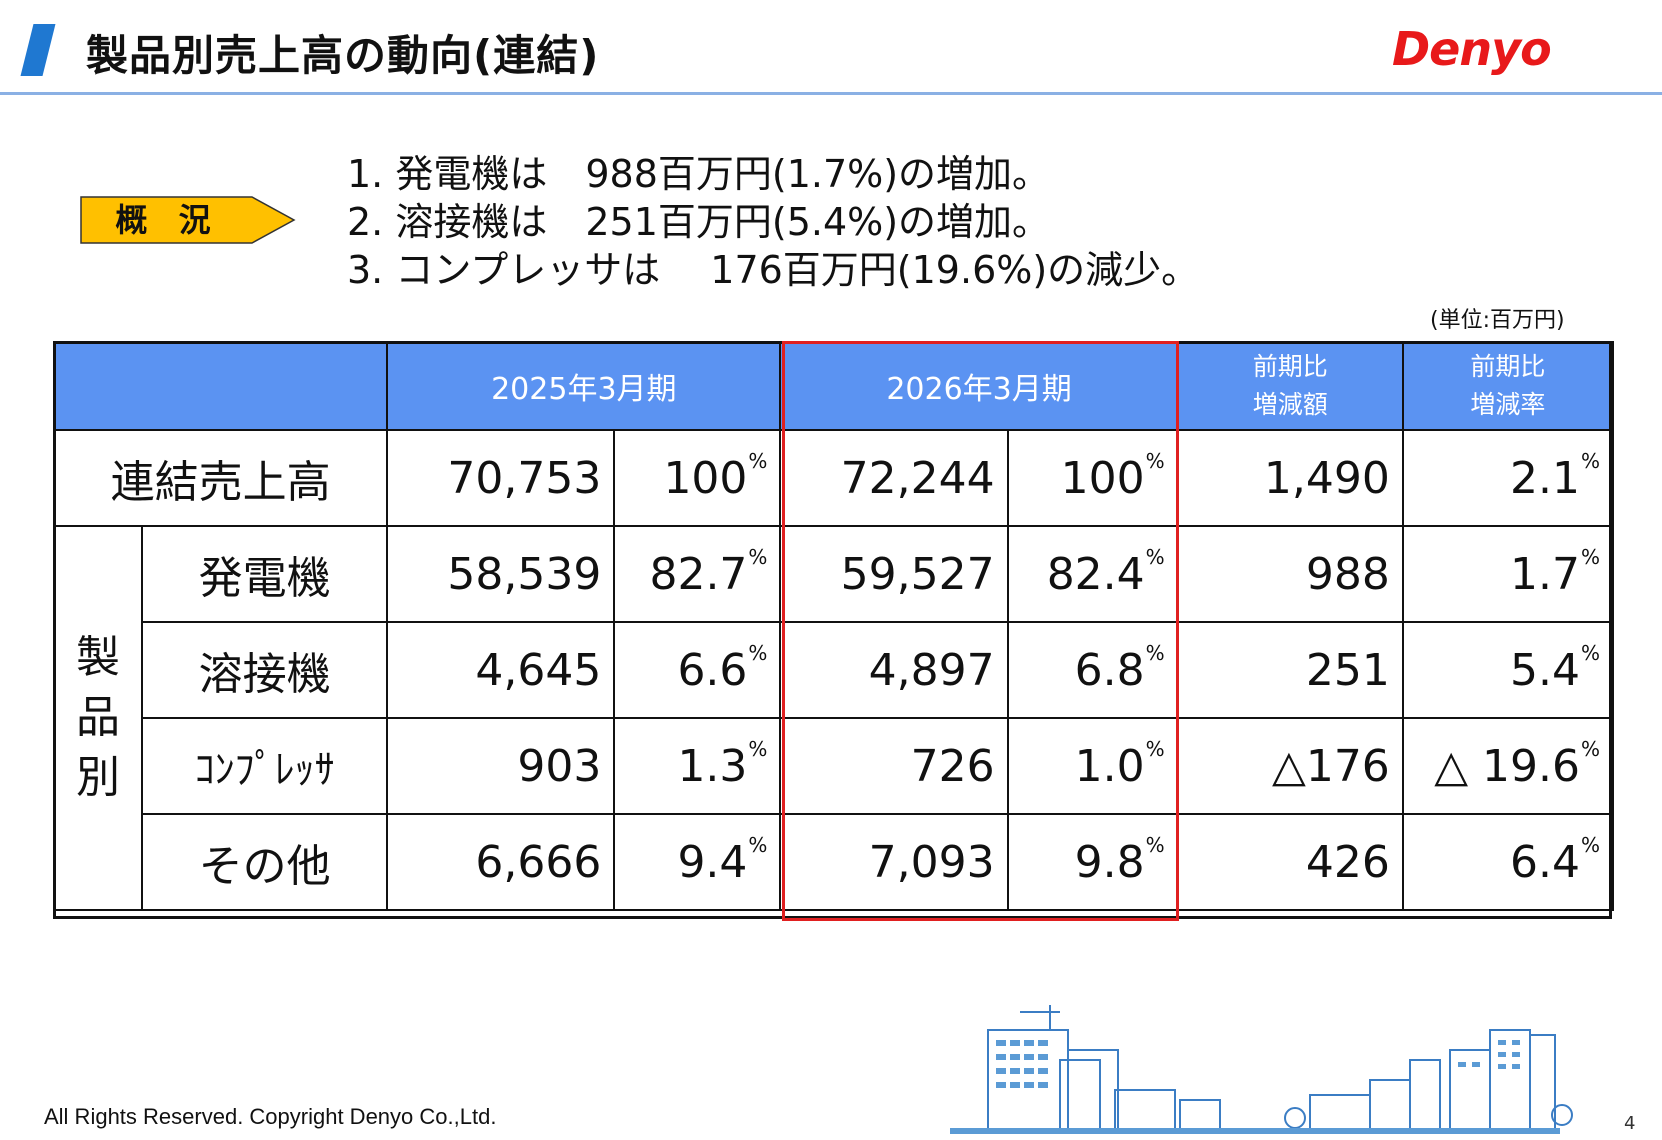 The image size is (1662, 1140). I want to click on pct-value: 9.4, so click(712, 862).